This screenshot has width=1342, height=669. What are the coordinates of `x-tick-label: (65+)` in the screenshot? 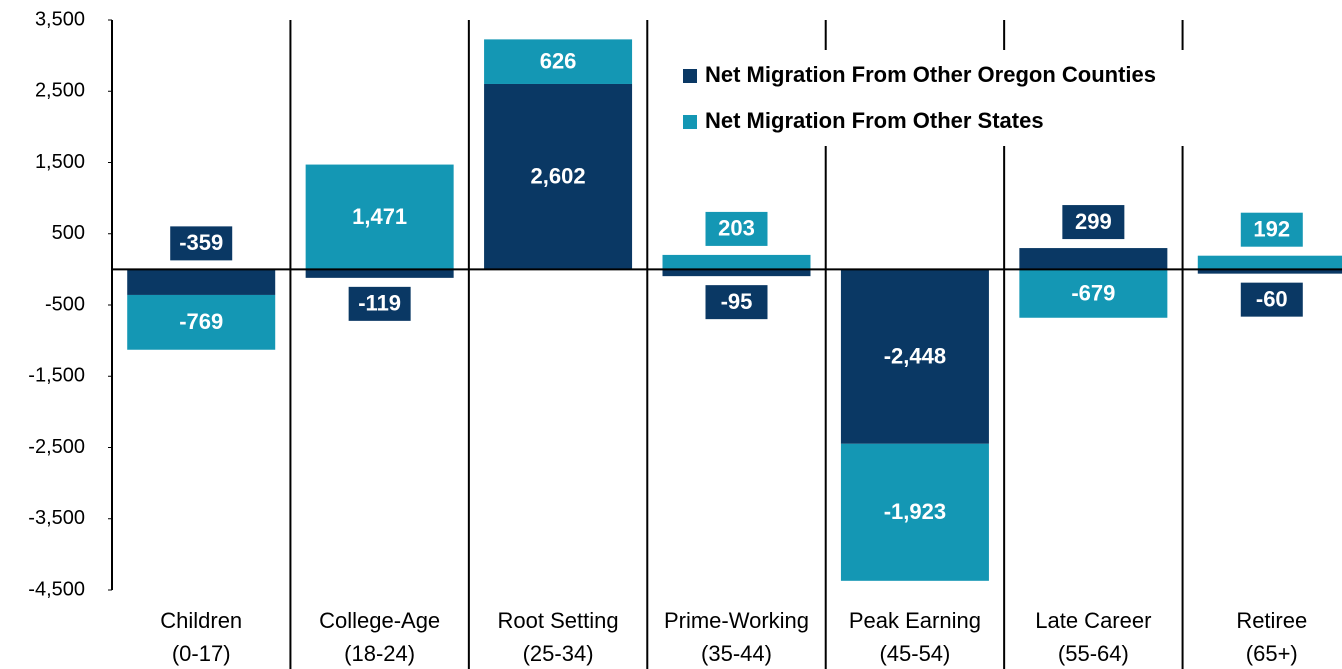 It's located at (1272, 653).